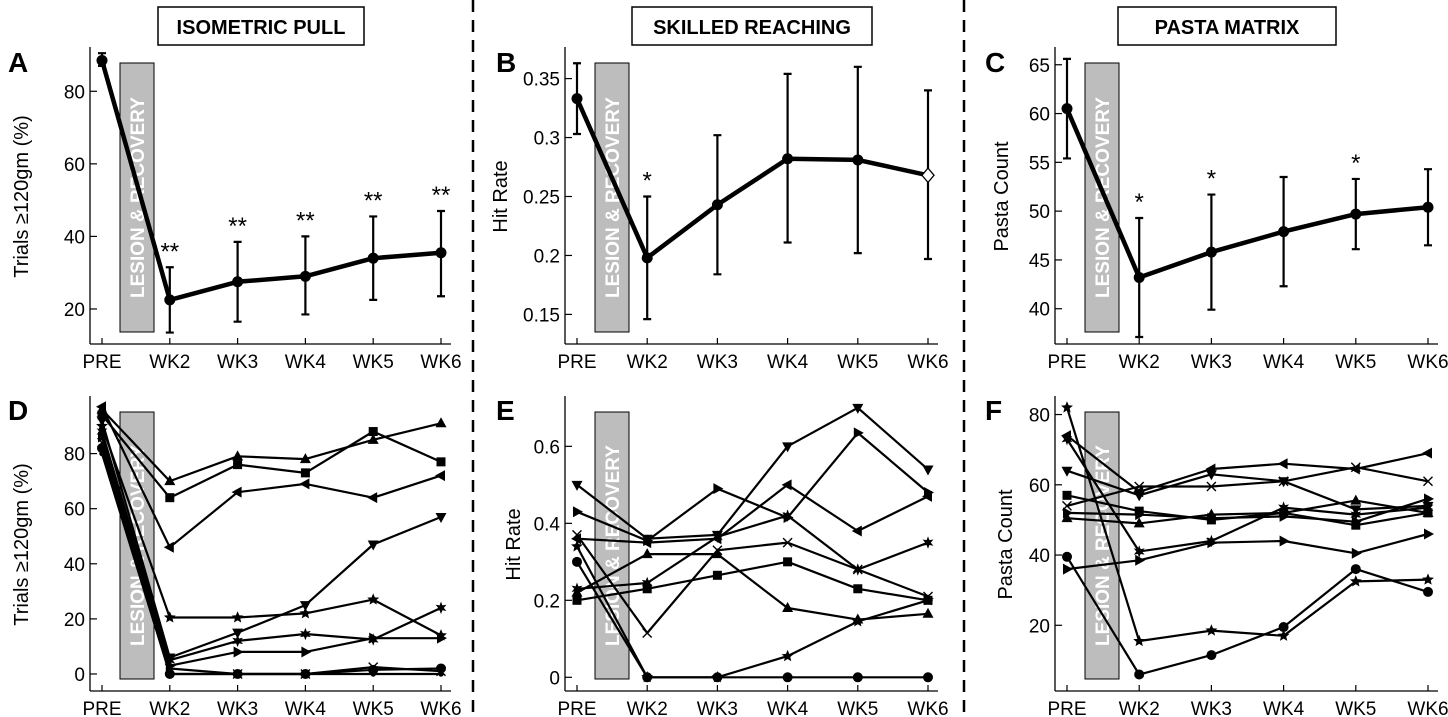 The height and width of the screenshot is (717, 1448). Describe the element at coordinates (505, 410) in the screenshot. I see `panel-letter: E` at that location.